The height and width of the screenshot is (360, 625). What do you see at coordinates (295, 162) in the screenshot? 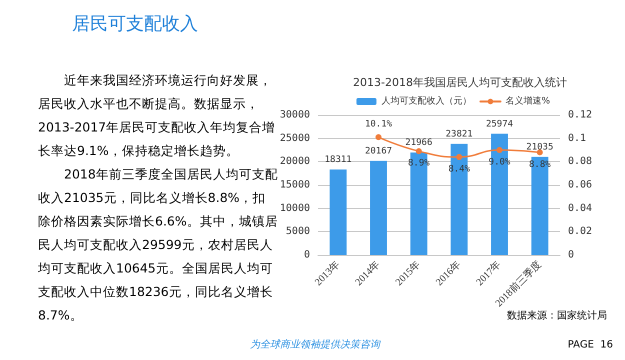
I see `y-tick-label: 20000` at bounding box center [295, 162].